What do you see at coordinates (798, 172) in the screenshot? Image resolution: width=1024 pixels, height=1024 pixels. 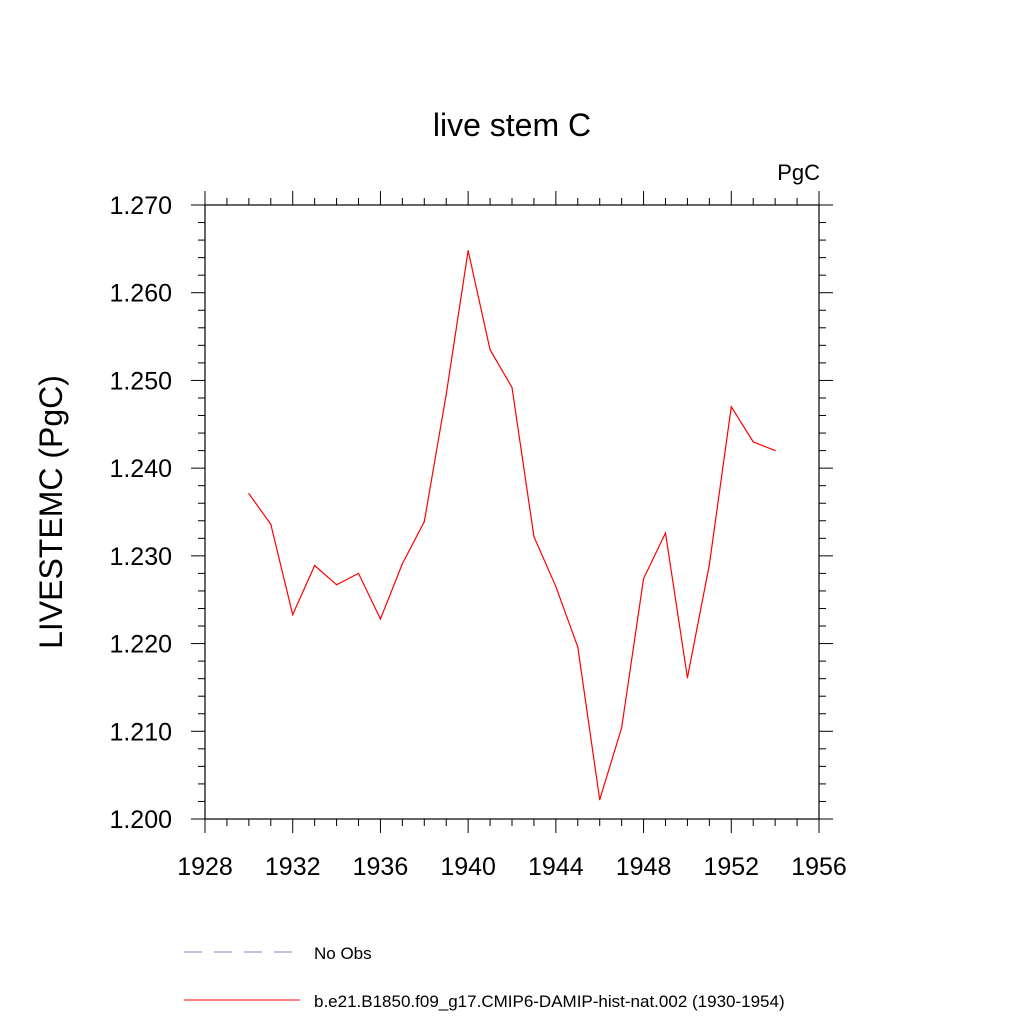 I see `units-label: PgC` at bounding box center [798, 172].